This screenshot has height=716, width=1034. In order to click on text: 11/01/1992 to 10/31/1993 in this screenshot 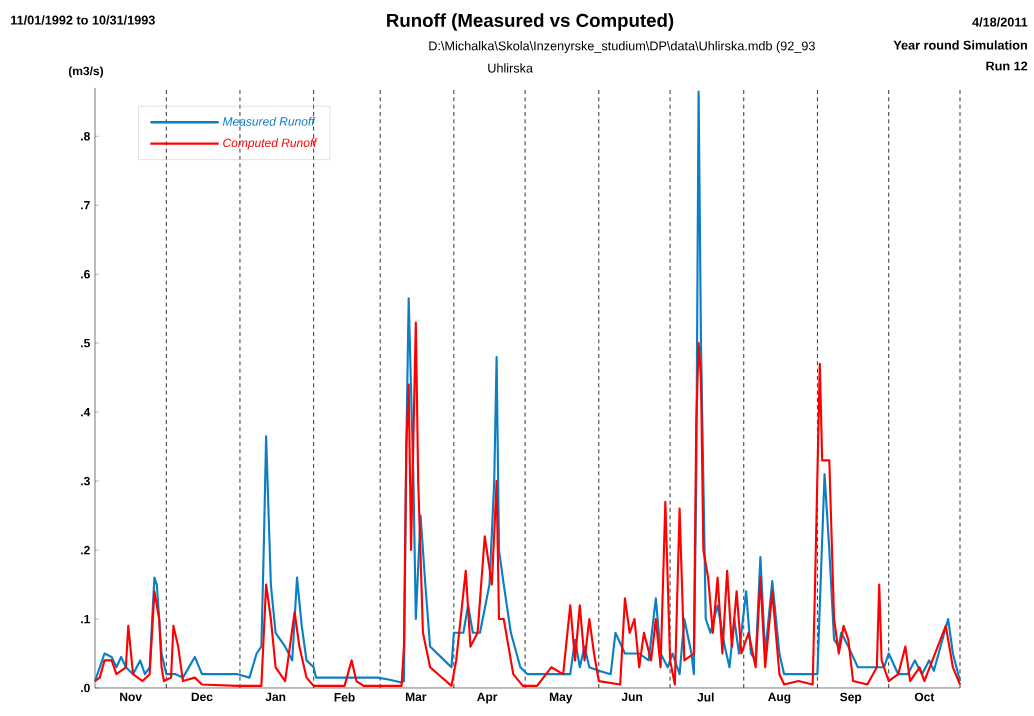, I will do `click(83, 20)`.